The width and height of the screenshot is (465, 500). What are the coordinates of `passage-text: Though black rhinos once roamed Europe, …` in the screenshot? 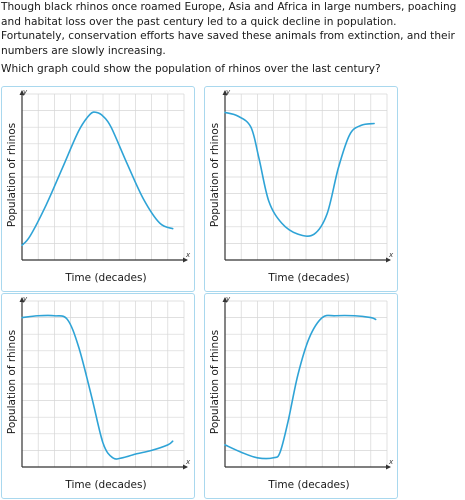 It's located at (229, 29).